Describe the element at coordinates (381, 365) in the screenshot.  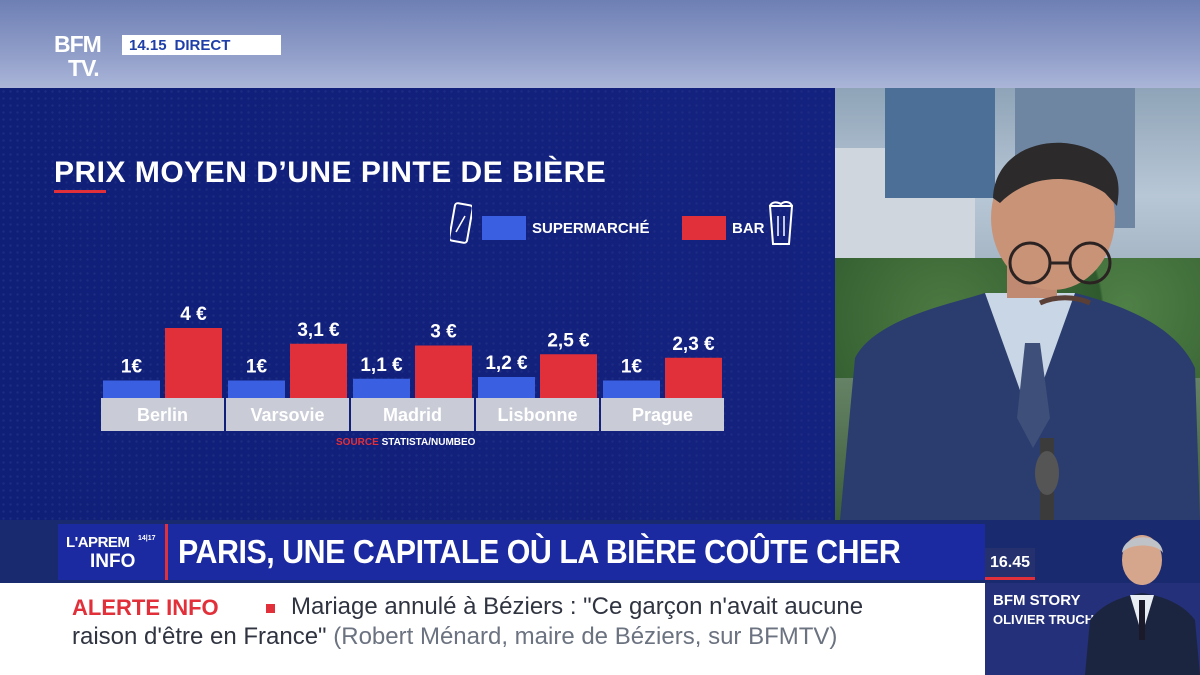
I see `data-label: 1,1 €` at that location.